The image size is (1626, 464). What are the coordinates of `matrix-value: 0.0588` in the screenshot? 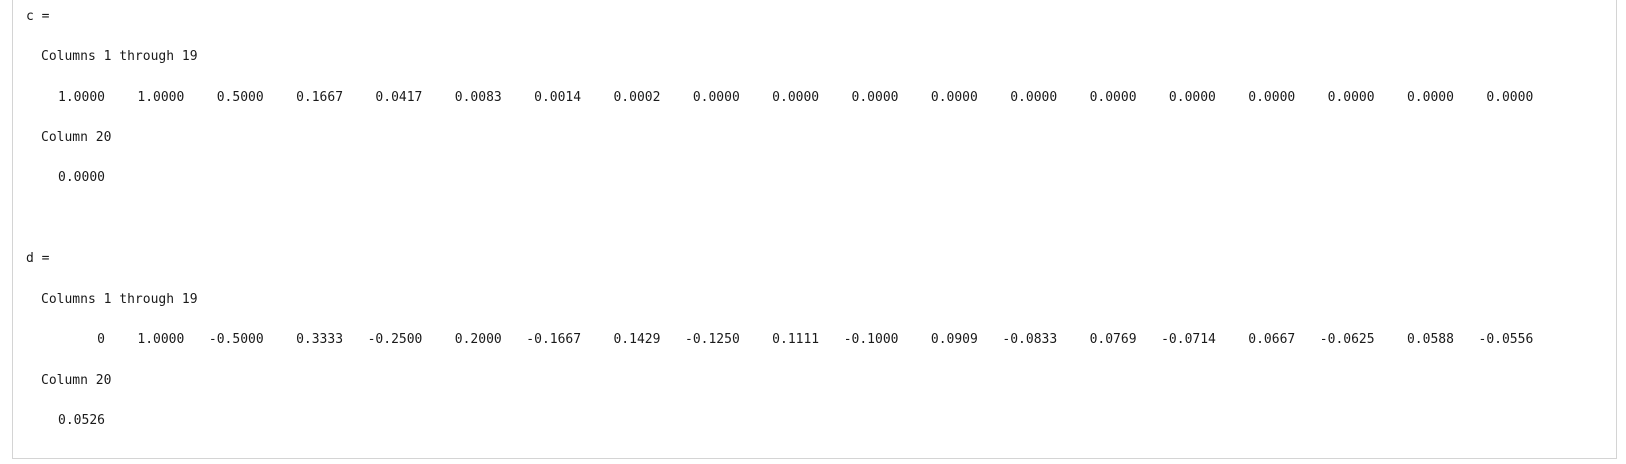 It's located at (1430, 339).